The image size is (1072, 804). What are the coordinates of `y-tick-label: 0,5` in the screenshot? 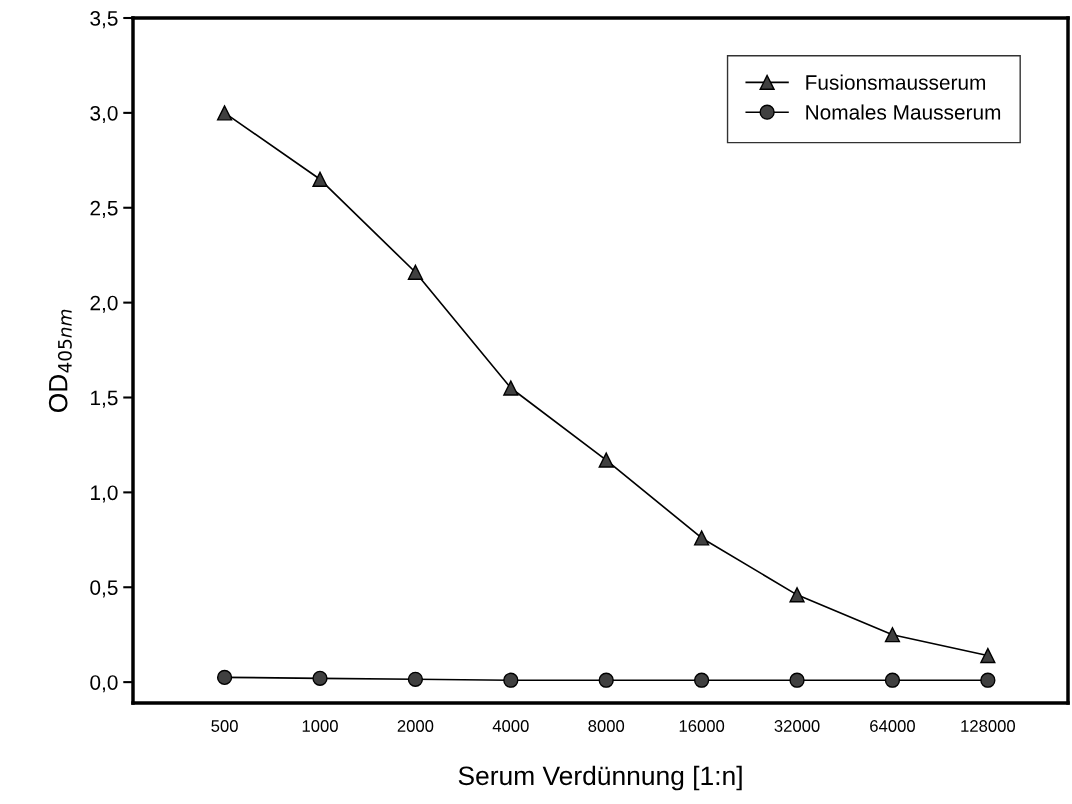 It's located at (104, 589).